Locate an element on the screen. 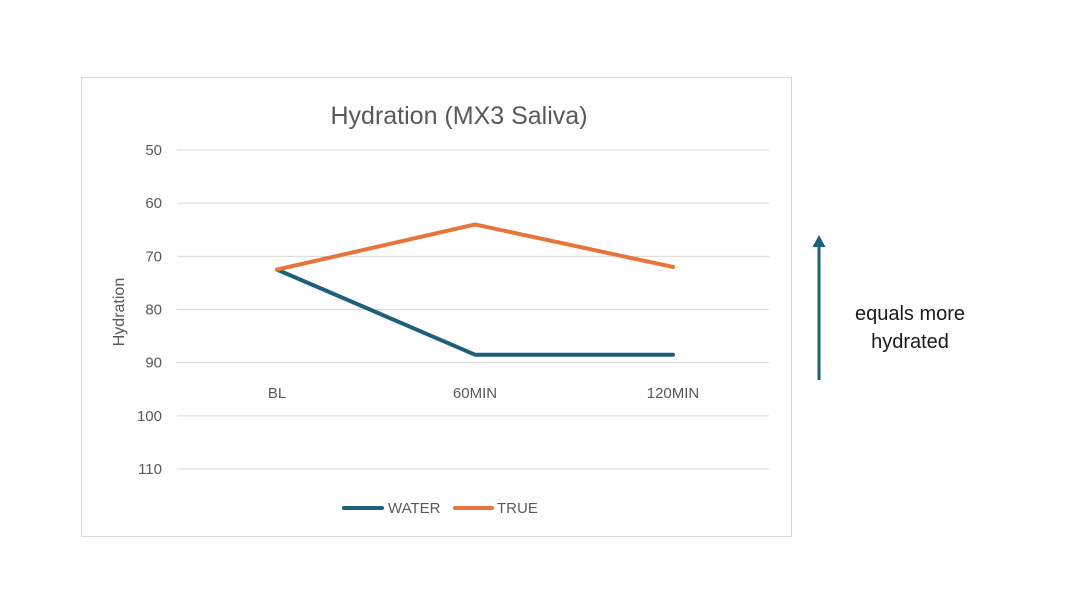  arrow-head is located at coordinates (819, 241).